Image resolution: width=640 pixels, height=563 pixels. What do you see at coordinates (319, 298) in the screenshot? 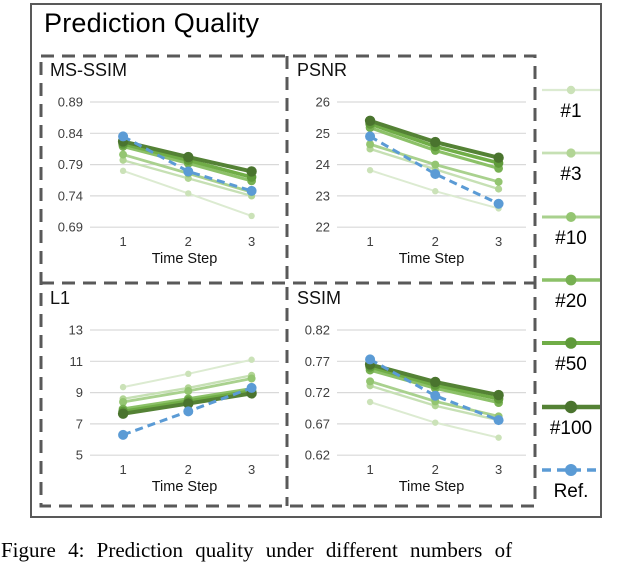
I see `chart-title-ssim: SSIM` at bounding box center [319, 298].